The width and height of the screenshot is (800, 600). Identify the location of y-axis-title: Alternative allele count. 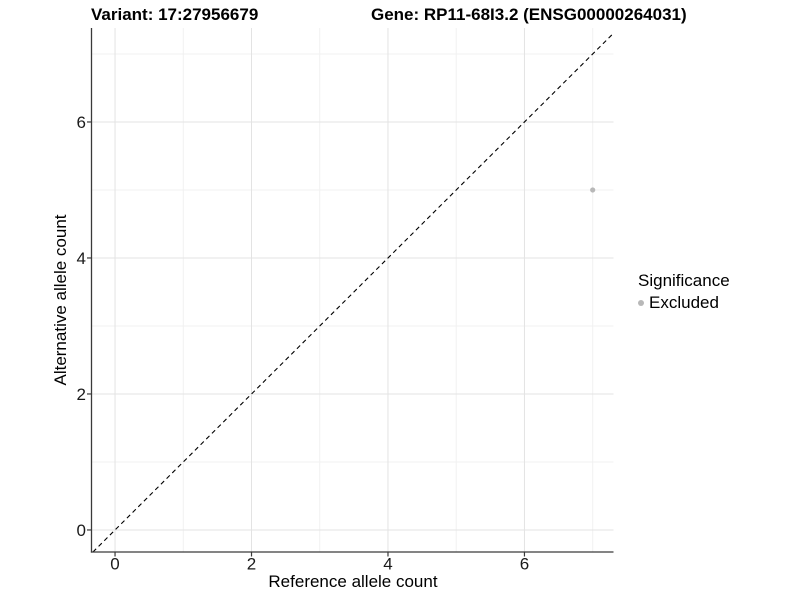
(60, 300).